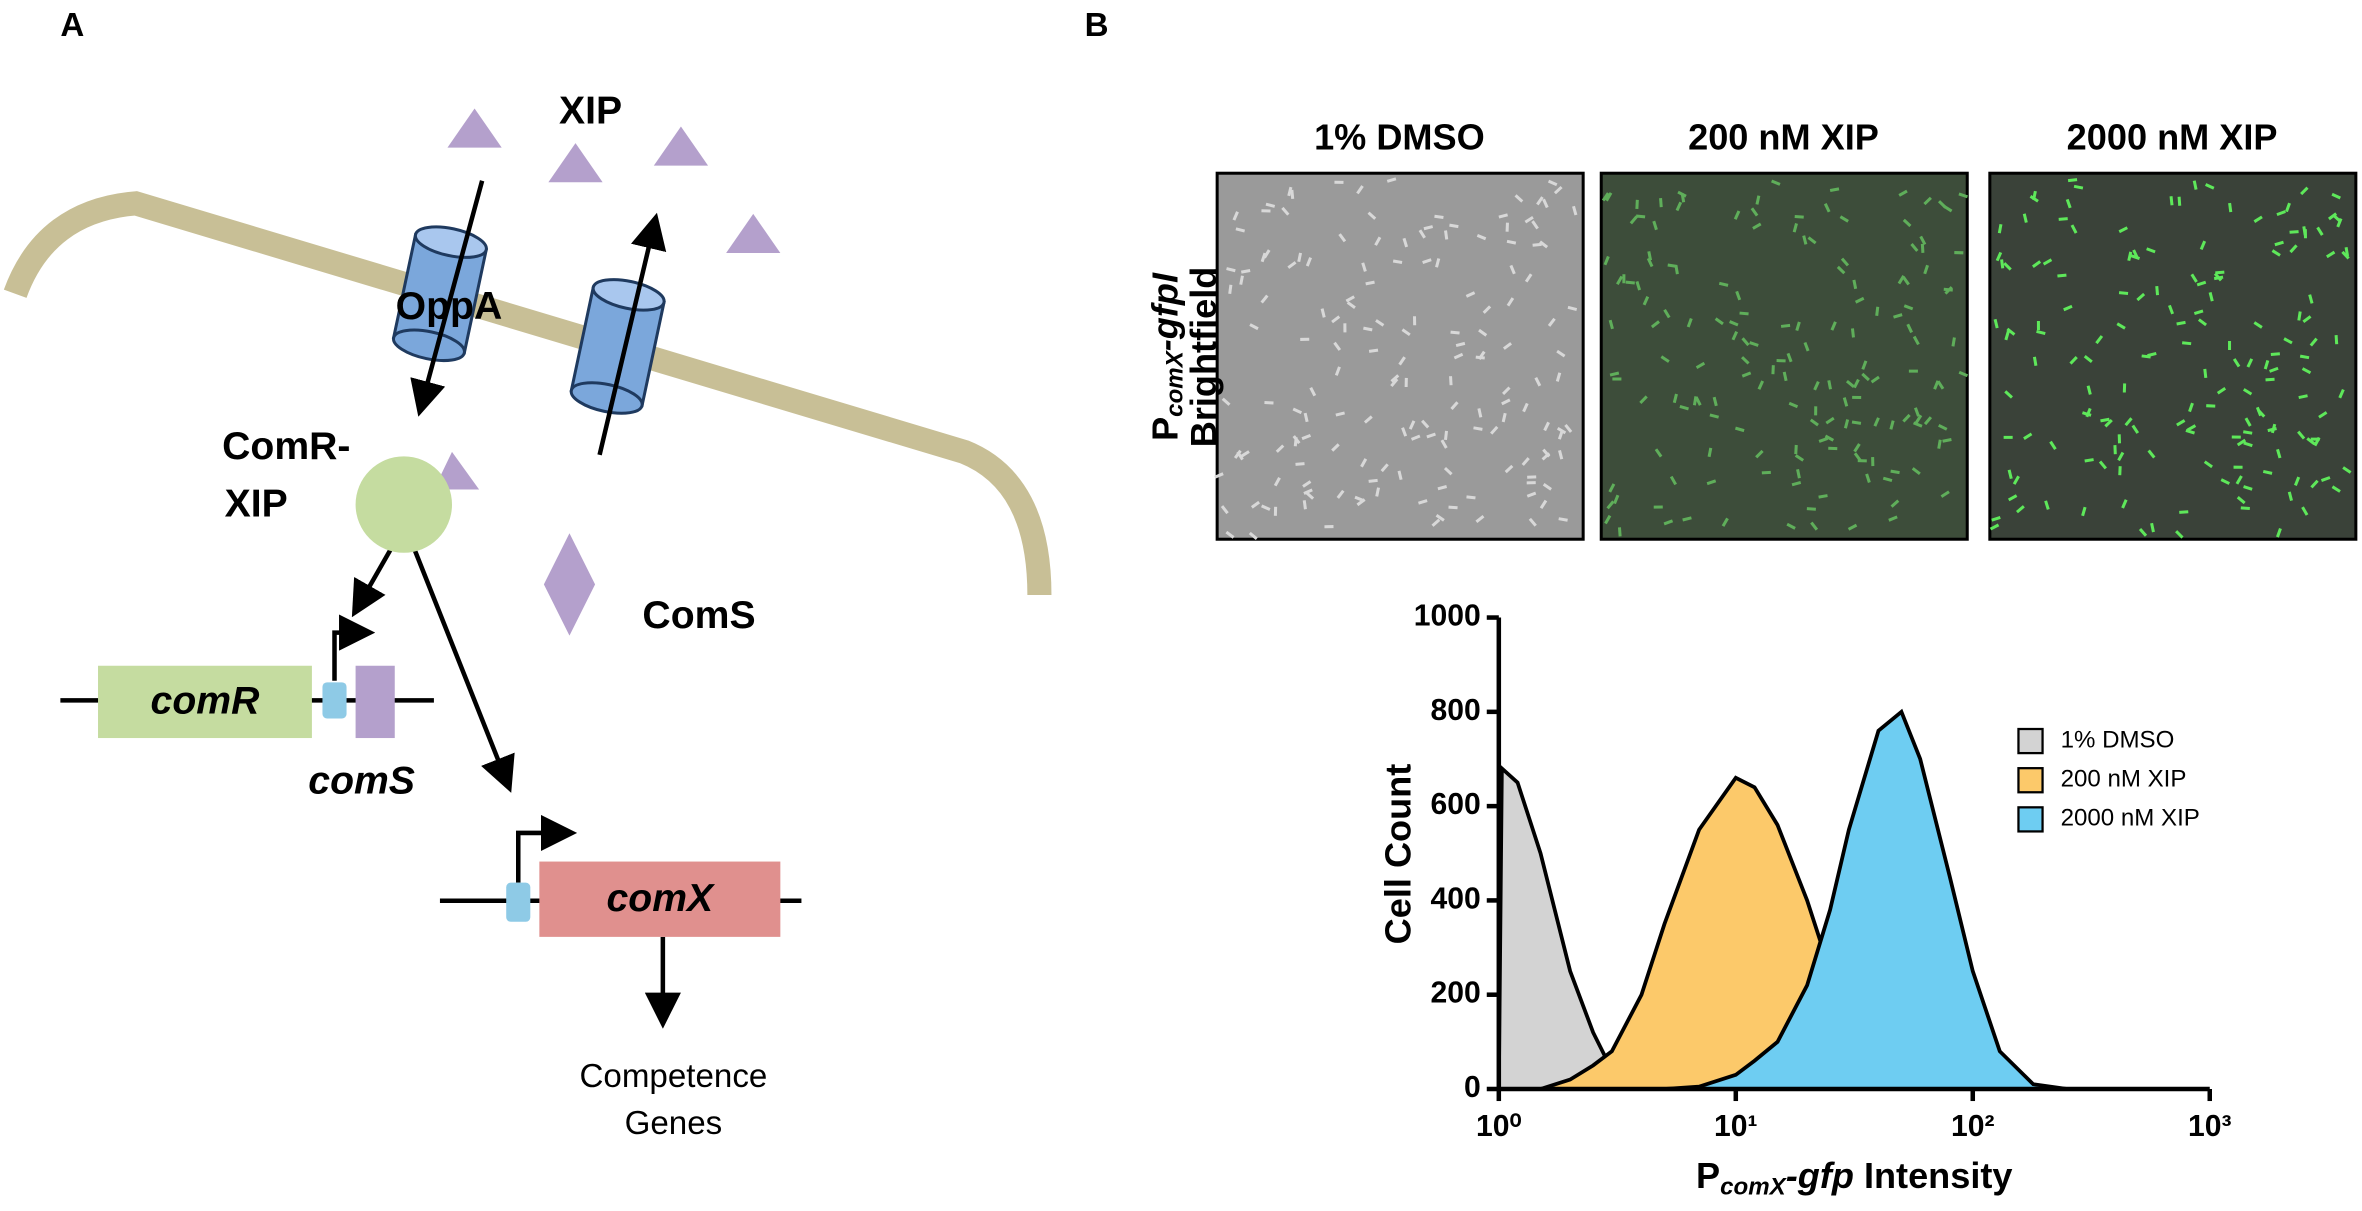 The image size is (2362, 1211). Describe the element at coordinates (2030, 780) in the screenshot. I see `legend-swatch` at that location.